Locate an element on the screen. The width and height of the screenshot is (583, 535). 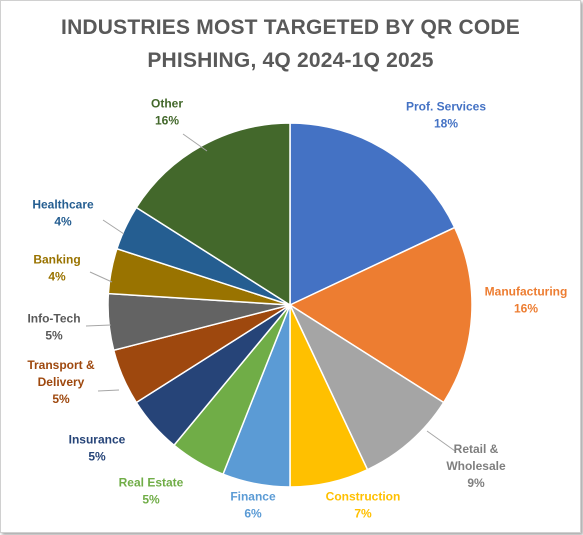
slice-pct-3: 7% is located at coordinates (363, 514).